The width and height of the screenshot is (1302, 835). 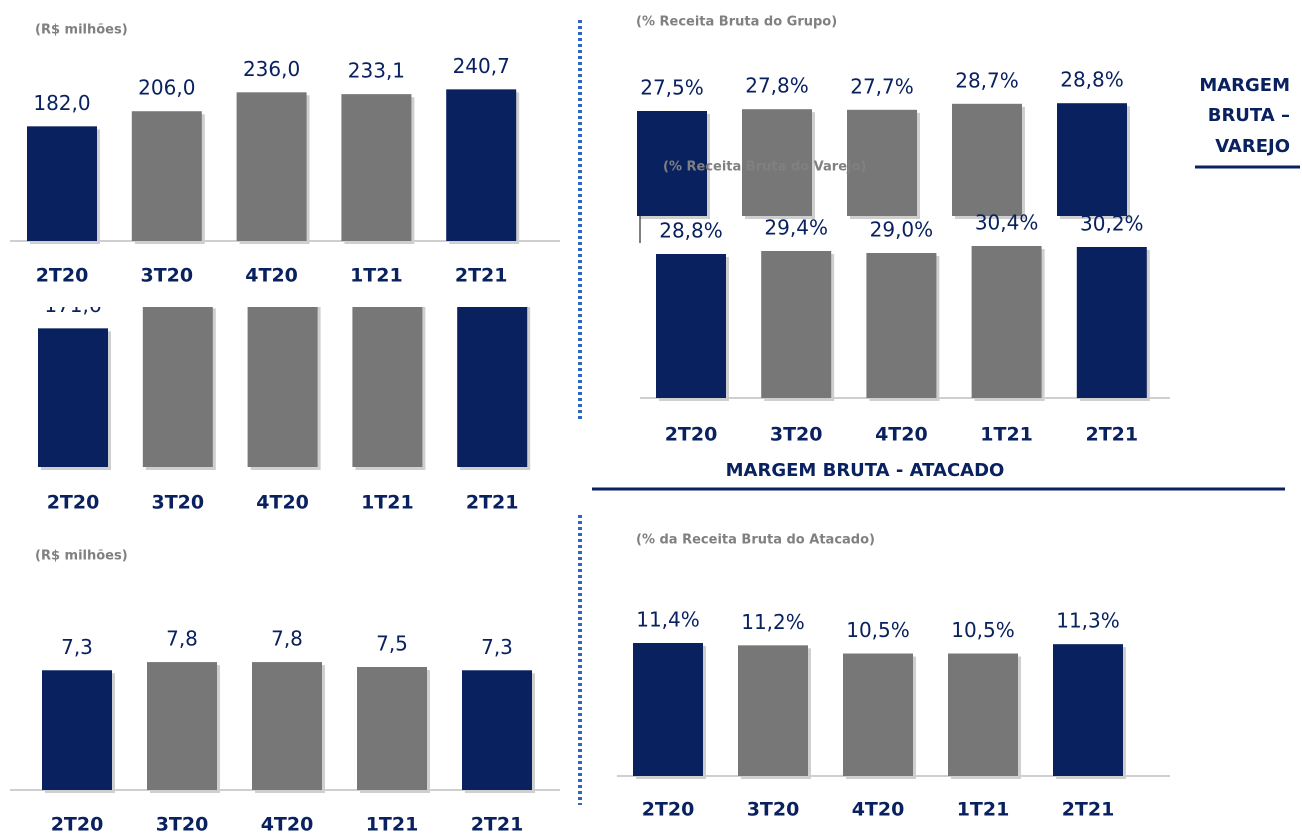 What do you see at coordinates (1252, 146) in the screenshot?
I see `heading: VAREJO` at bounding box center [1252, 146].